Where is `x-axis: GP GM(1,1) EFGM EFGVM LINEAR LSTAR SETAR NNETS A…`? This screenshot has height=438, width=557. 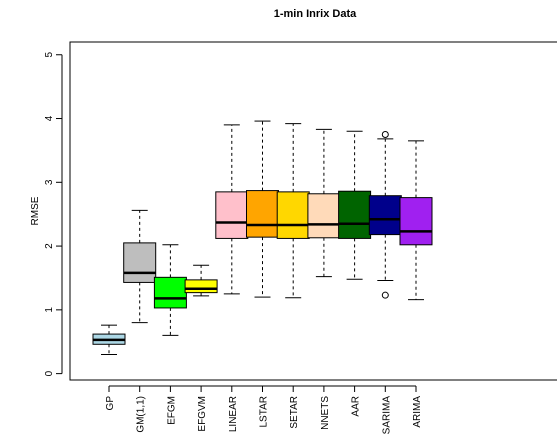 x-axis: GP GM(1,1) EFGM EFGVM LINEAR LSTAR SETAR NNETS A… is located at coordinates (264, 410).